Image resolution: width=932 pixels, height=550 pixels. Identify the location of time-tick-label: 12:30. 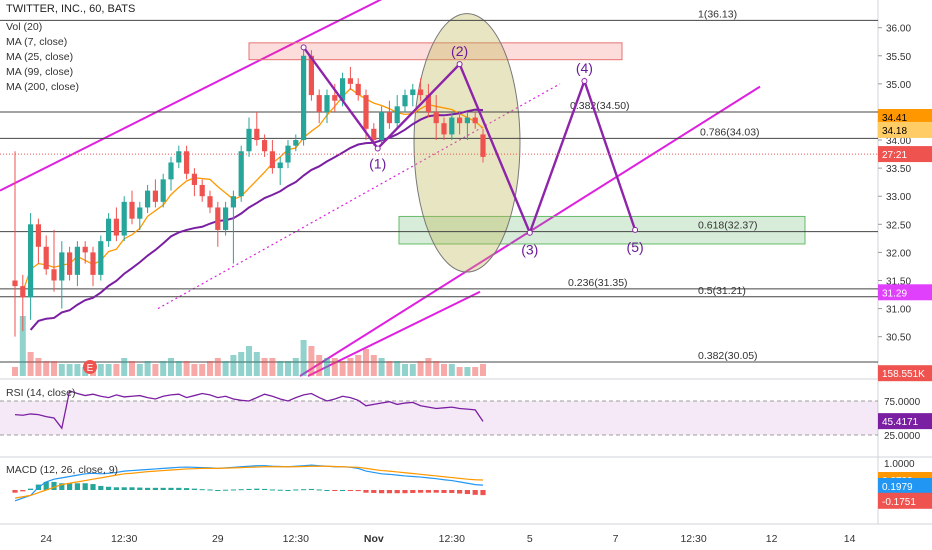
(296, 539).